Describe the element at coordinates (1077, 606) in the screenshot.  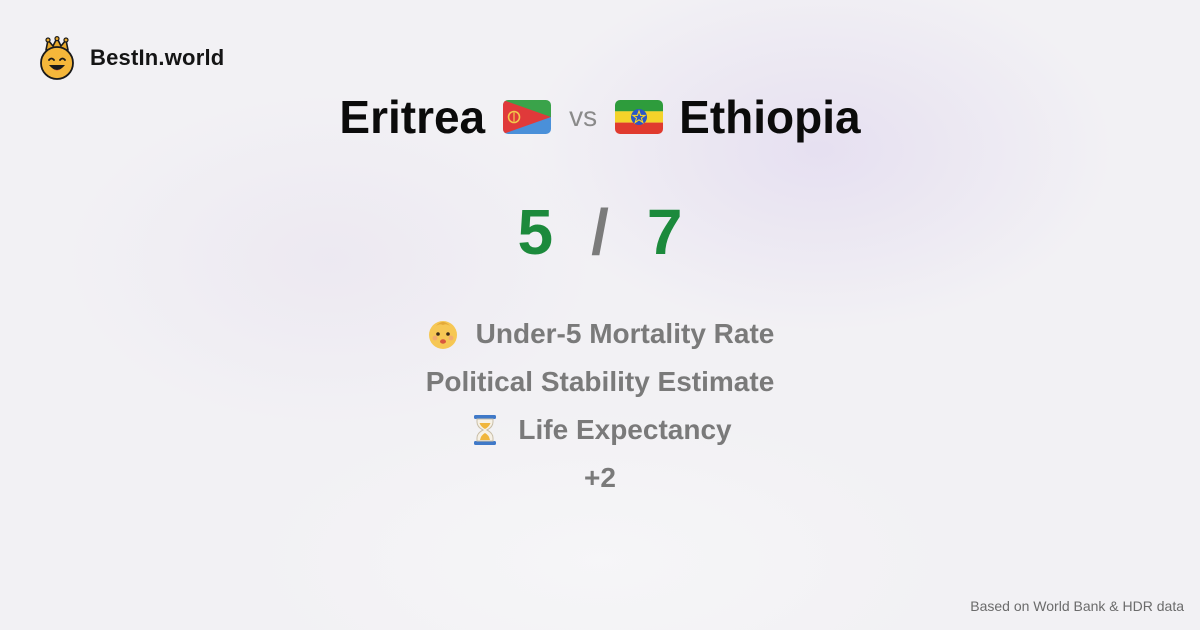
I see `data-source-note: Based on World Bank & HDR data` at that location.